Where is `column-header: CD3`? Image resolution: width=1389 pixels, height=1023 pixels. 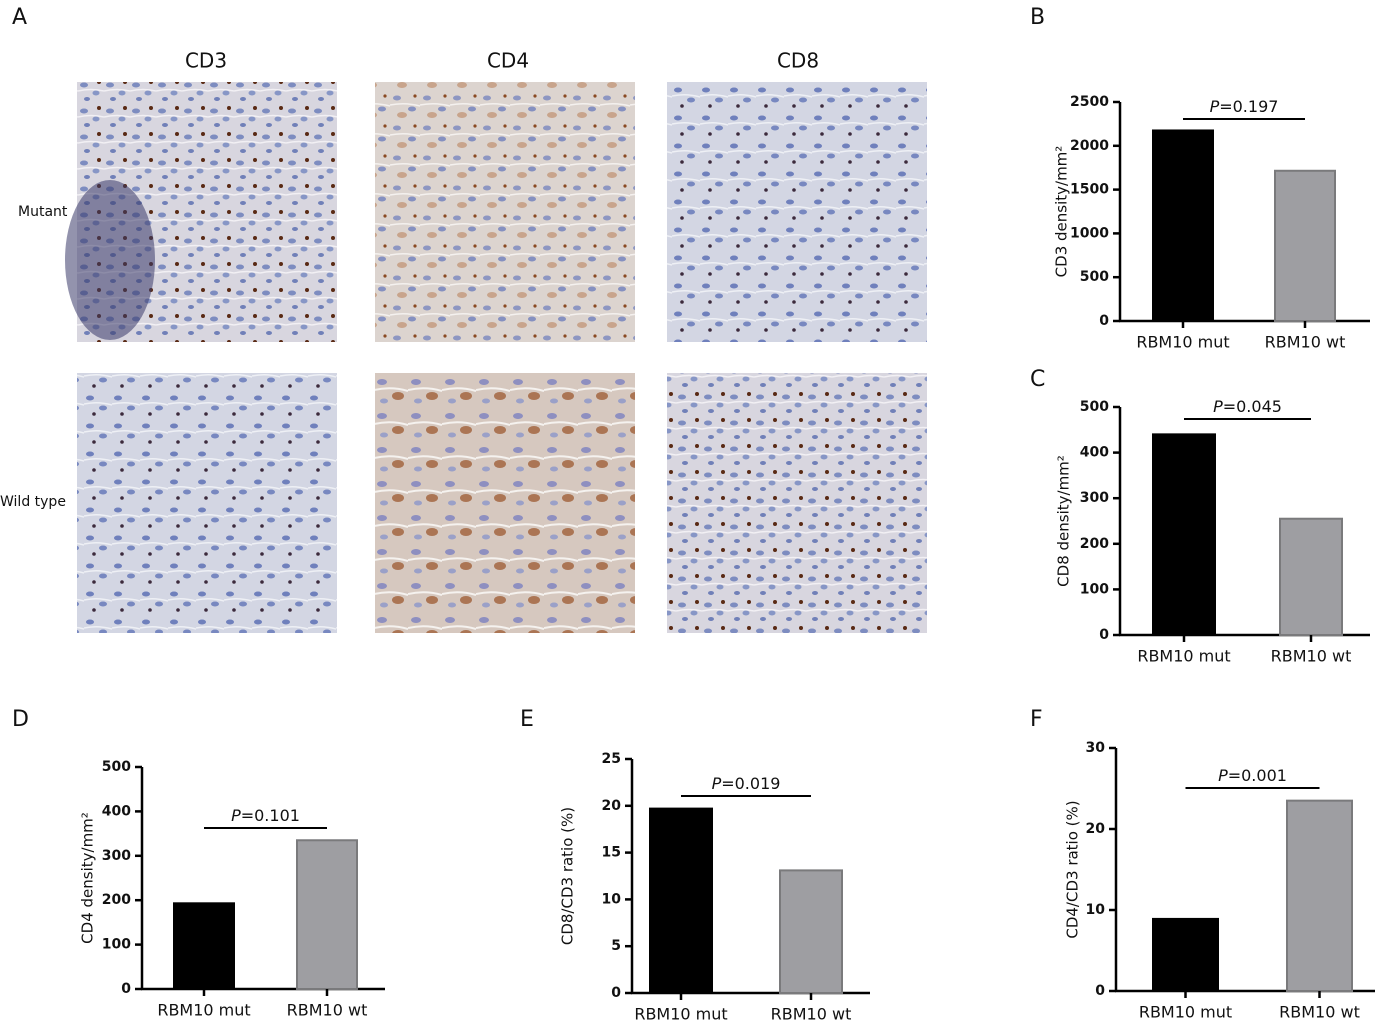 column-header: CD3 is located at coordinates (206, 61).